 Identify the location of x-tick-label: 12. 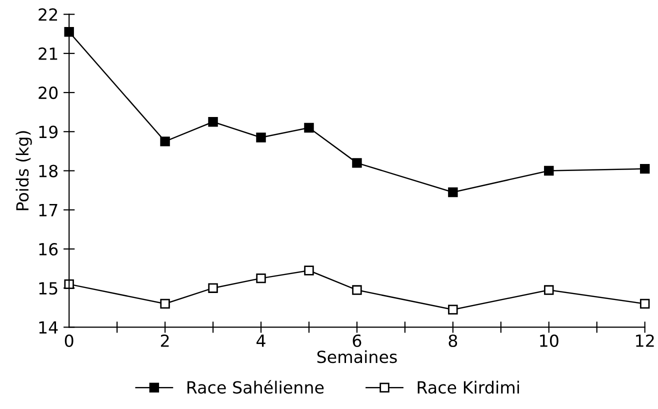
(645, 340).